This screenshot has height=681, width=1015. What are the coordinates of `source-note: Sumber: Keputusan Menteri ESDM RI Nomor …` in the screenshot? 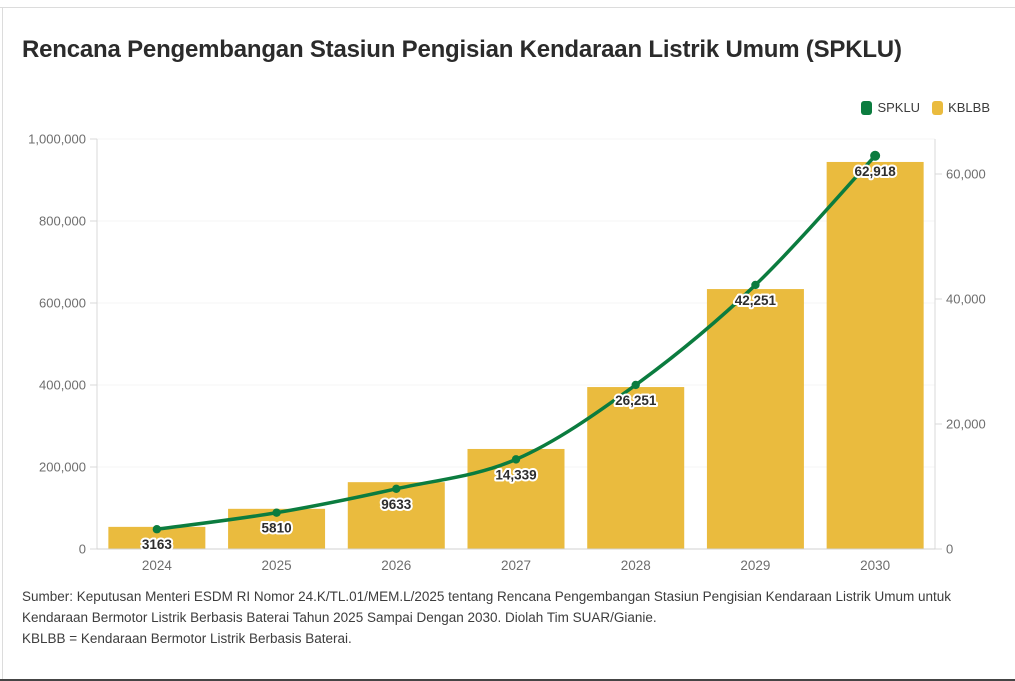 It's located at (487, 607).